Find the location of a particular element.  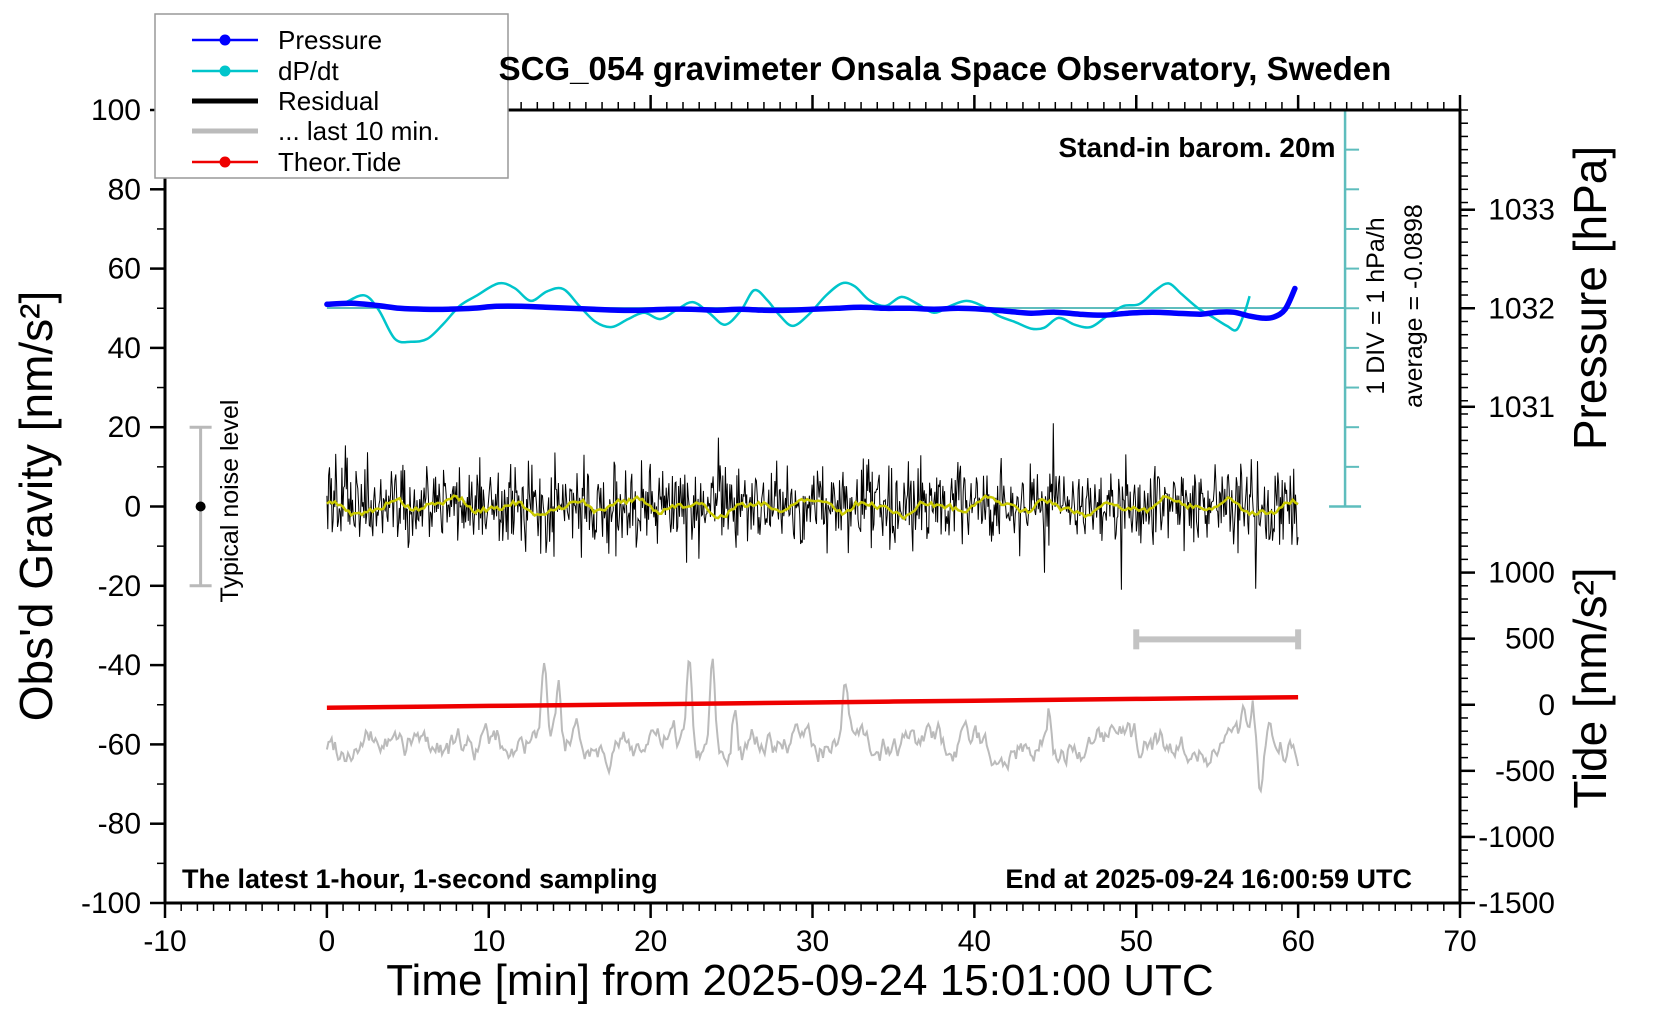

bottom-tick-label: 40 is located at coordinates (974, 941).